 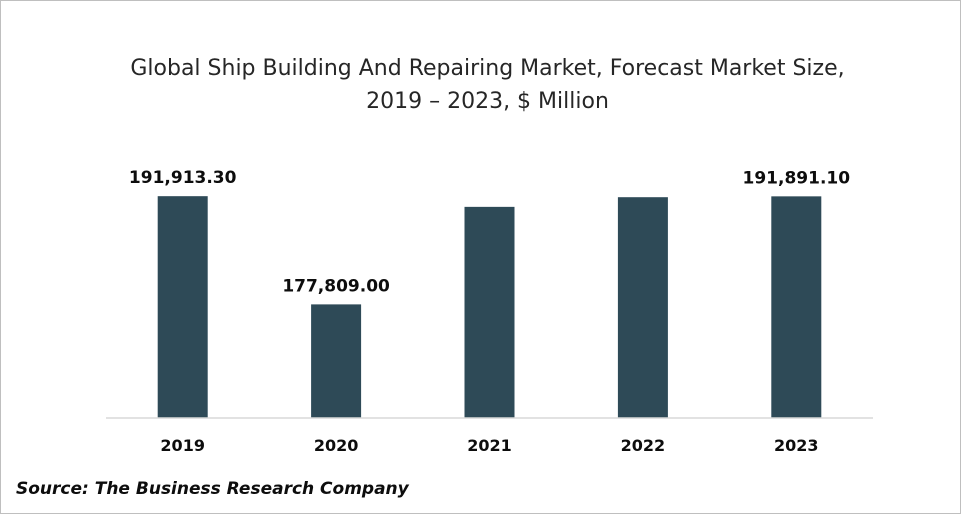 I want to click on x-tick-label: 2020, so click(x=336, y=445).